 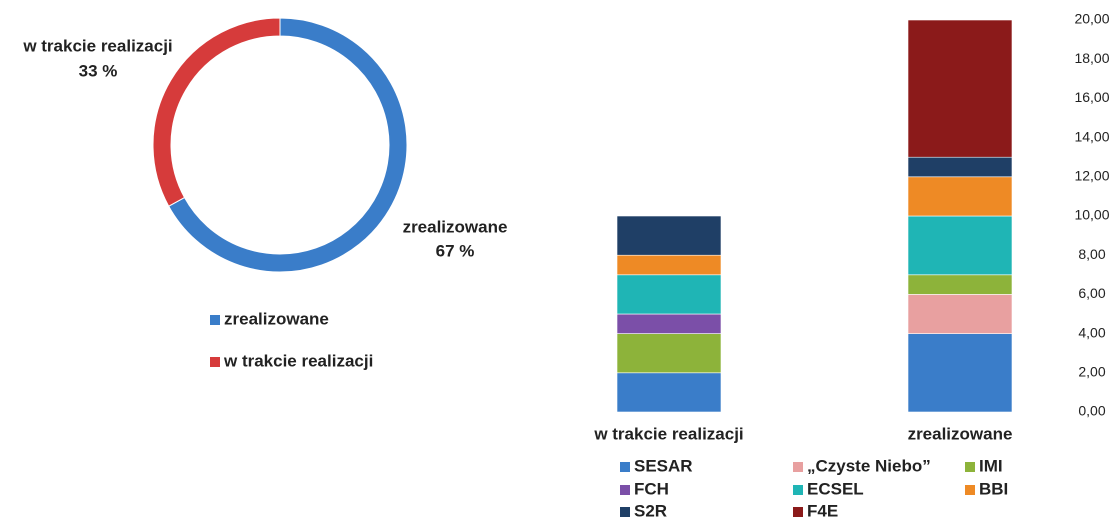 I want to click on y-tick-label: 12,00, so click(x=1091, y=176).